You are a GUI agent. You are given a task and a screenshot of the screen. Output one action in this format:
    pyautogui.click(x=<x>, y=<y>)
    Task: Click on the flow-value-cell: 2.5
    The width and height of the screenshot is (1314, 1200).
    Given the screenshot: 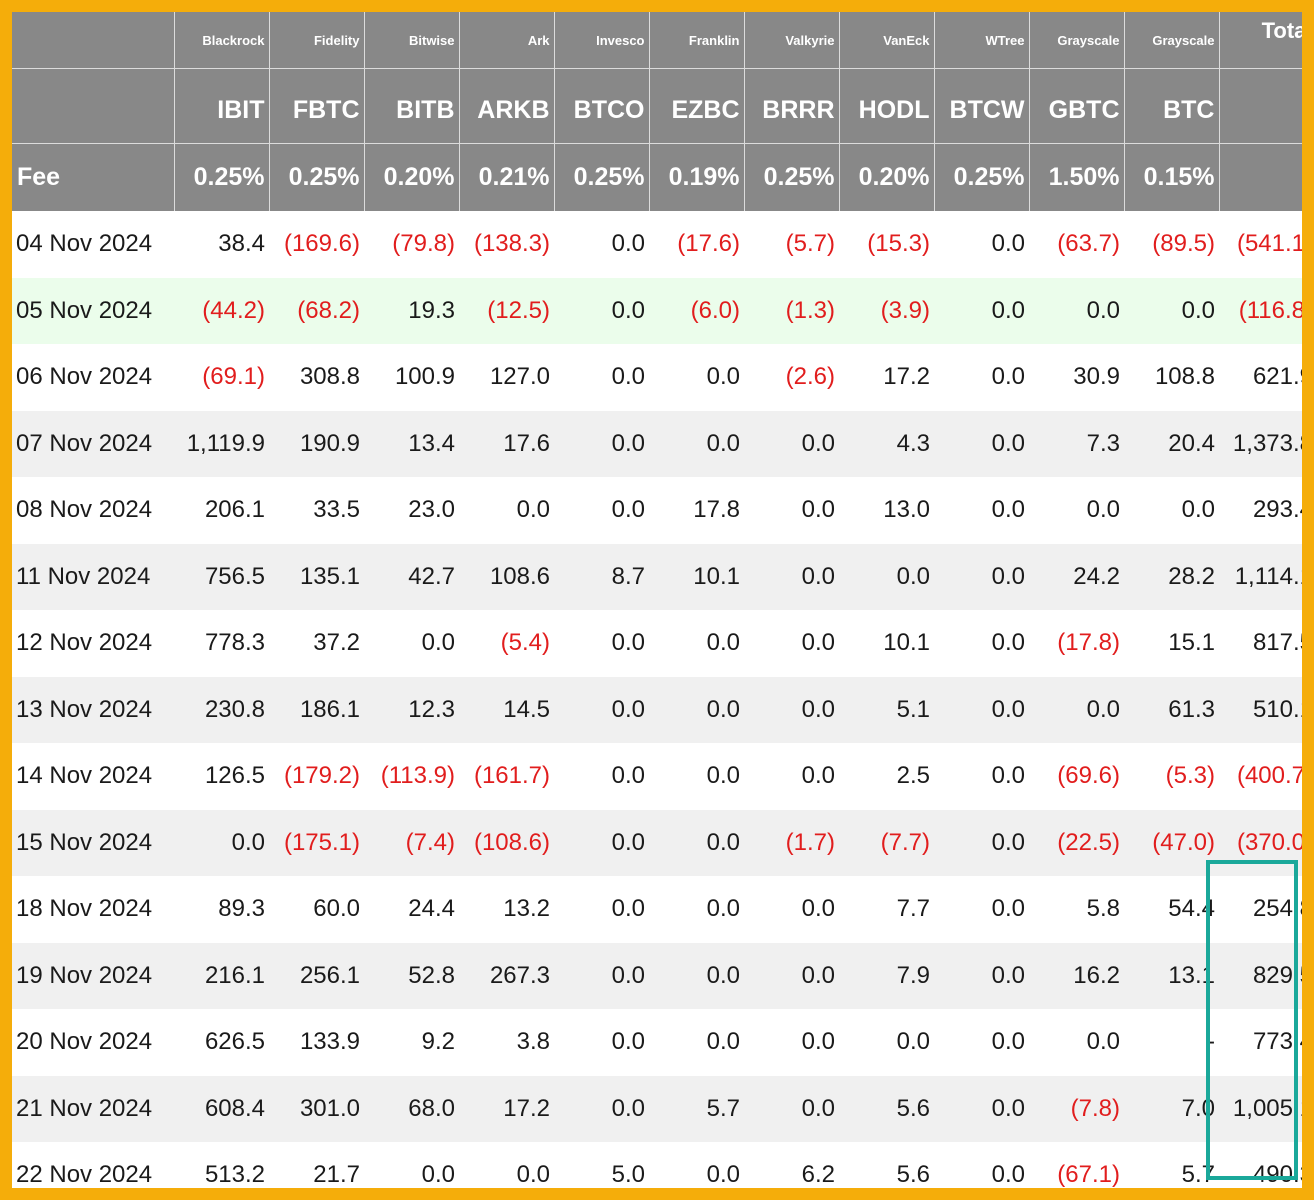 What is the action you would take?
    pyautogui.click(x=886, y=776)
    